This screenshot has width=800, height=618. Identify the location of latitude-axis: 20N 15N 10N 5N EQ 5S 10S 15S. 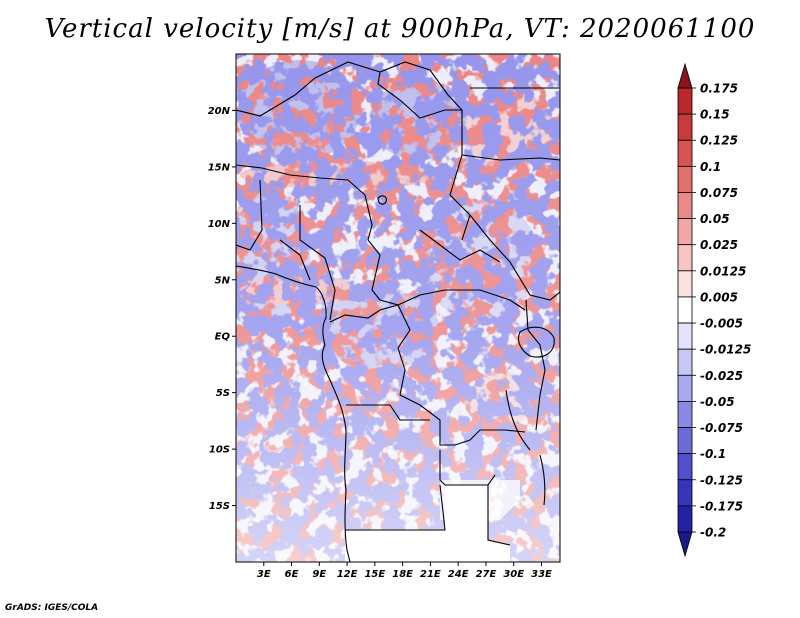
(222, 309).